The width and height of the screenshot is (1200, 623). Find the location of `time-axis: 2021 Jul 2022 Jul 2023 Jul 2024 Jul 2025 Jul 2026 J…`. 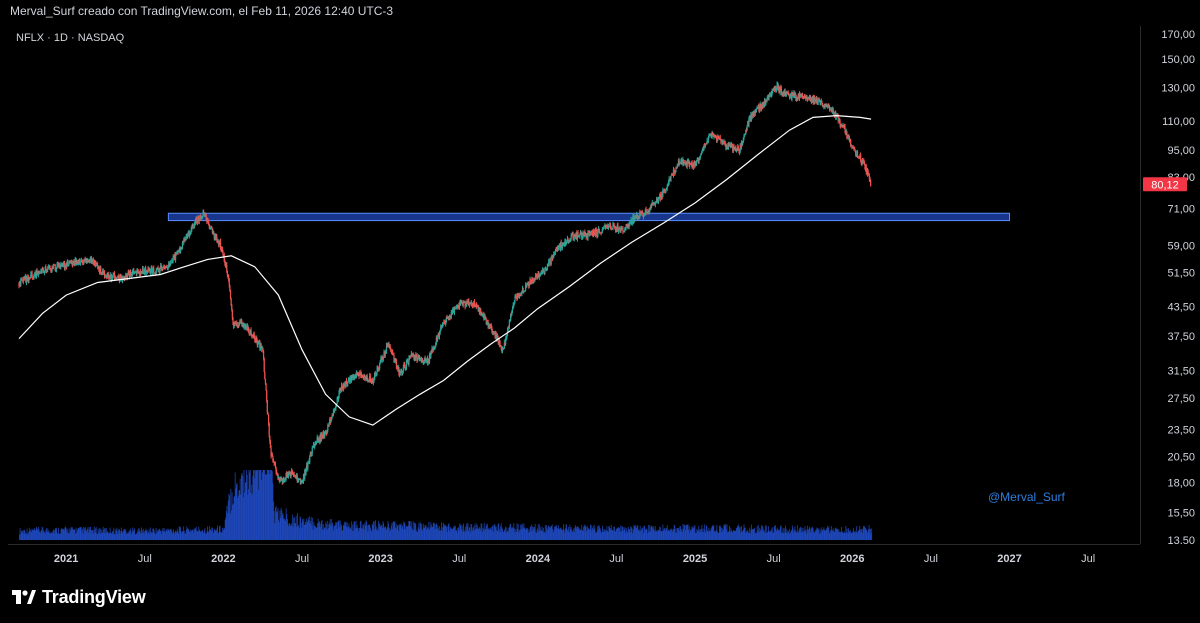

time-axis: 2021 Jul 2022 Jul 2023 Jul 2024 Jul 2025 Jul 2026 J… is located at coordinates (574, 557).